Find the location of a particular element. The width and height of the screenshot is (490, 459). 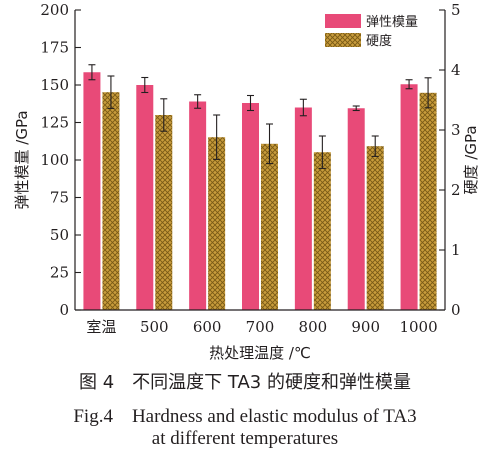

y-right-tick-label-4: 4 is located at coordinates (456, 70).